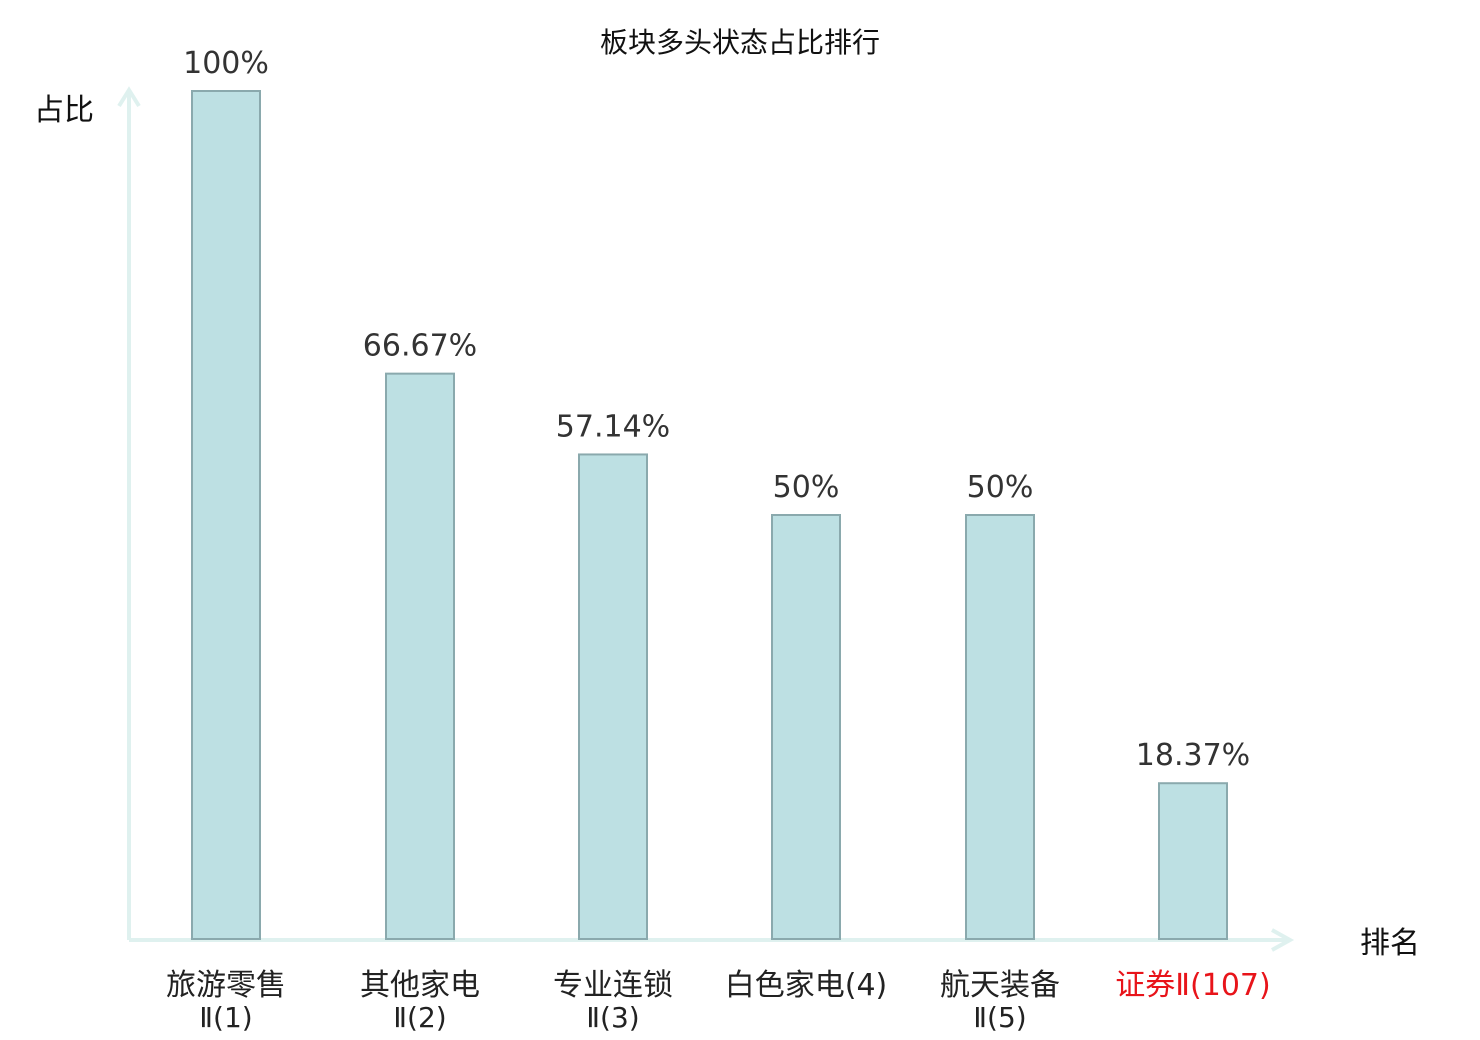 This screenshot has width=1480, height=1040. Describe the element at coordinates (740, 42) in the screenshot. I see `chart-title: 板块多头状态占比排行` at that location.